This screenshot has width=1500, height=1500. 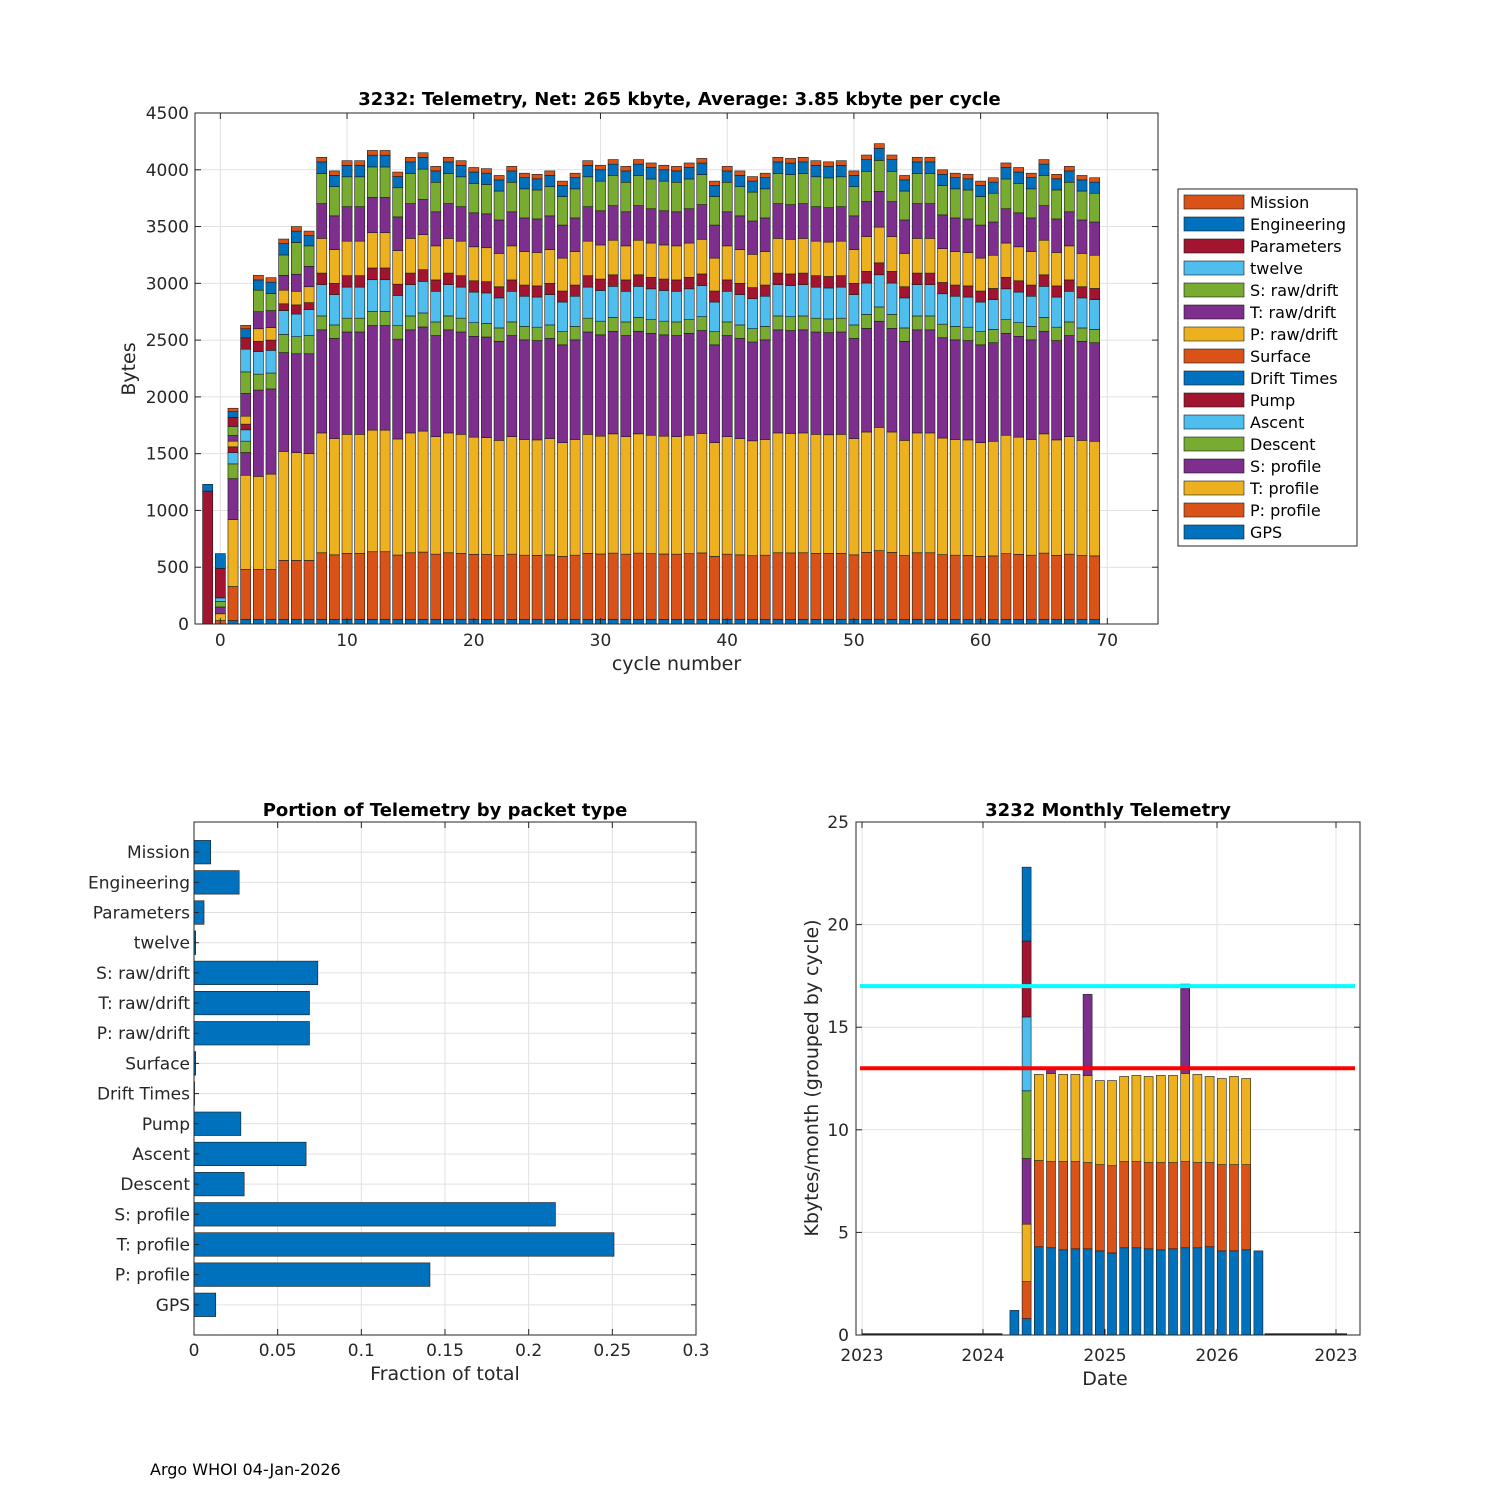 What do you see at coordinates (1214, 444) in the screenshot?
I see `legend-swatch` at bounding box center [1214, 444].